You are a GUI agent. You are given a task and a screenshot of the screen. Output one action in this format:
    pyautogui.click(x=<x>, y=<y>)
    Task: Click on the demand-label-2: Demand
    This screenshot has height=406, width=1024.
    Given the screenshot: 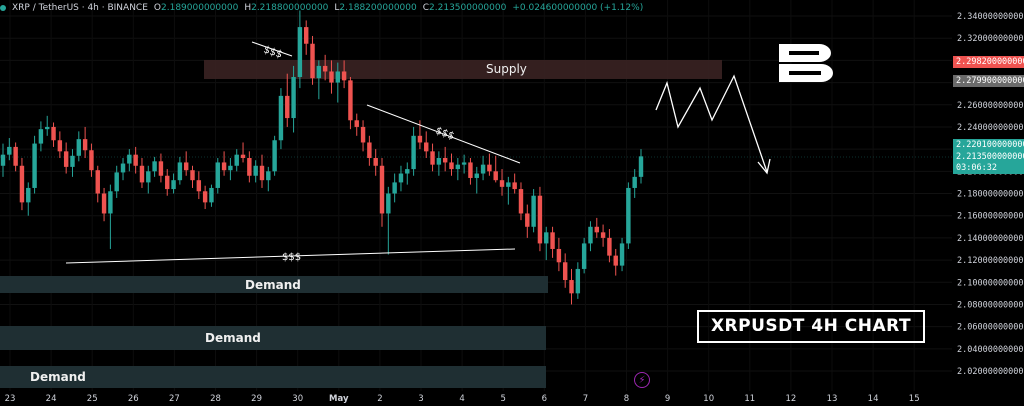 What is the action you would take?
    pyautogui.click(x=233, y=338)
    